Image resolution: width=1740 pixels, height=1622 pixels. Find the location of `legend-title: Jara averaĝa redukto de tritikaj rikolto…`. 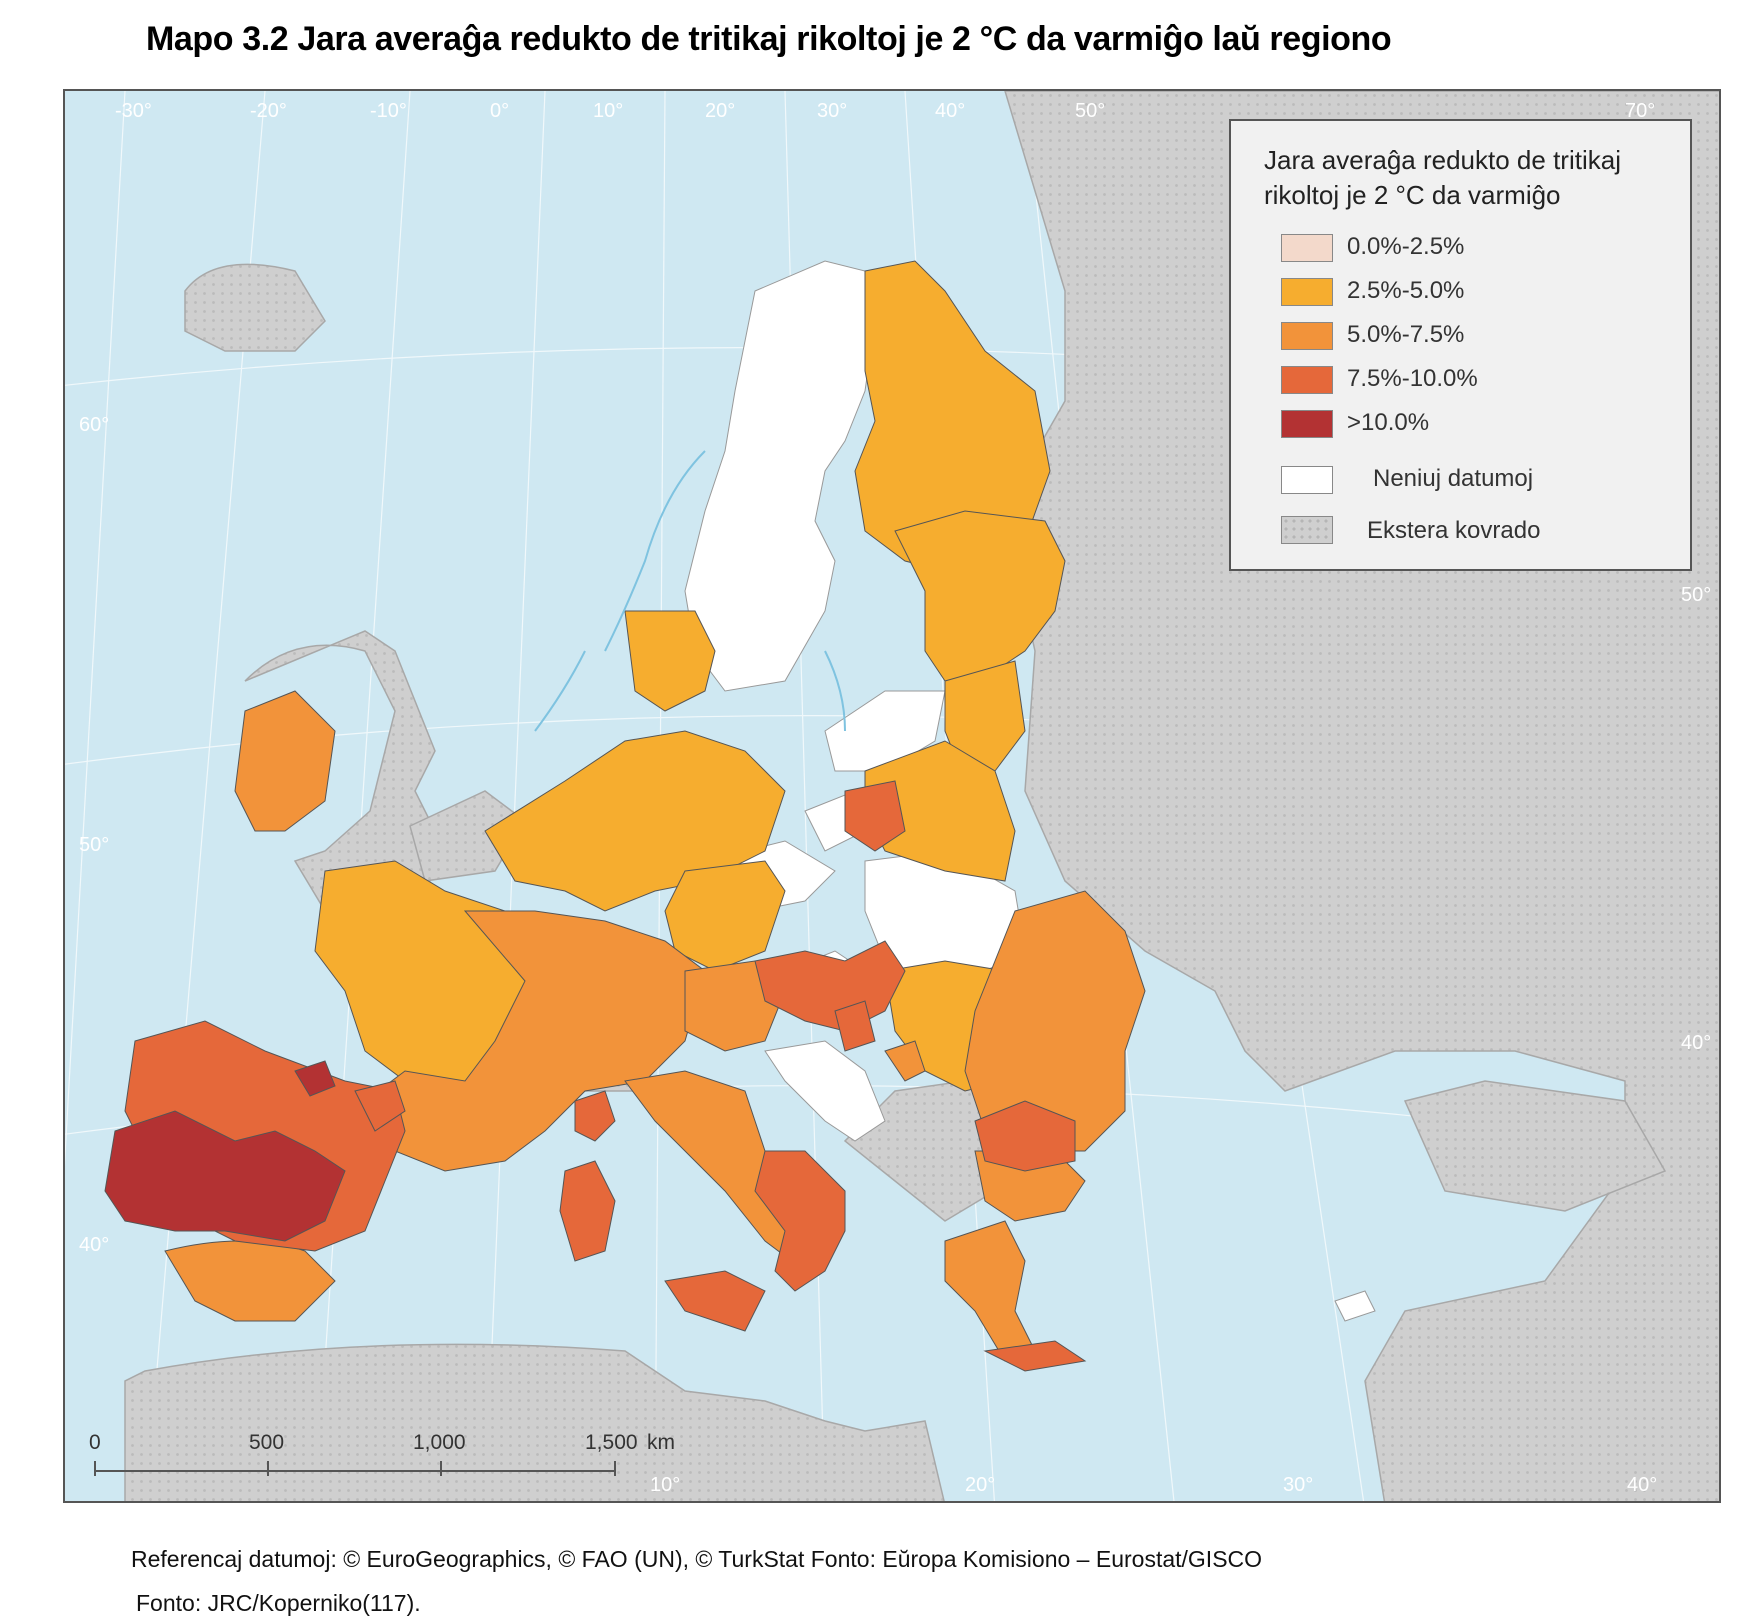

legend-title: Jara averaĝa redukto de tritikaj rikolto… is located at coordinates (1442, 177).